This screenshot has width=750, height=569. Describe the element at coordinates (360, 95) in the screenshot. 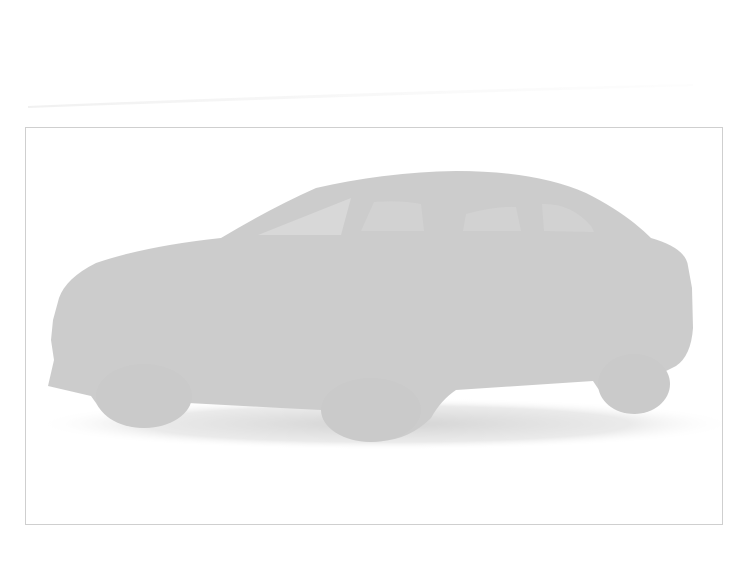

I see `header-divider-shadow` at that location.